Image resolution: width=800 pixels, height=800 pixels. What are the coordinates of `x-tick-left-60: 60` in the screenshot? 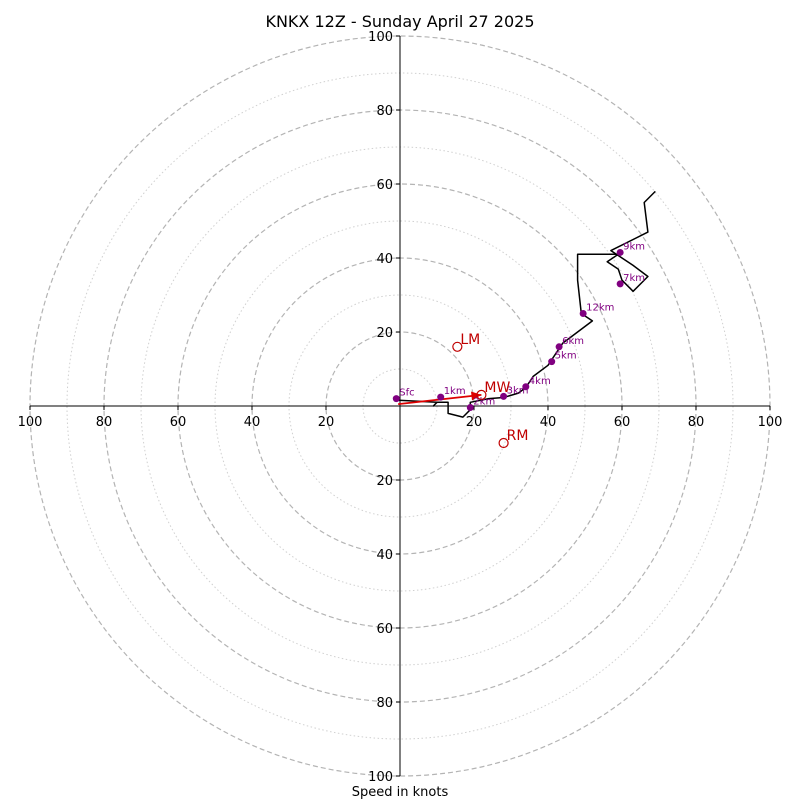 It's located at (178, 422).